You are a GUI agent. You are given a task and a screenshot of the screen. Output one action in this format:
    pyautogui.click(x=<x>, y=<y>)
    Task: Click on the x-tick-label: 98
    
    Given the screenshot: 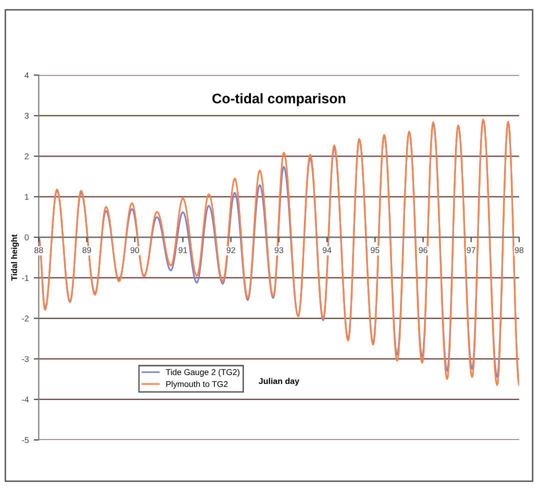 What is the action you would take?
    pyautogui.click(x=519, y=250)
    